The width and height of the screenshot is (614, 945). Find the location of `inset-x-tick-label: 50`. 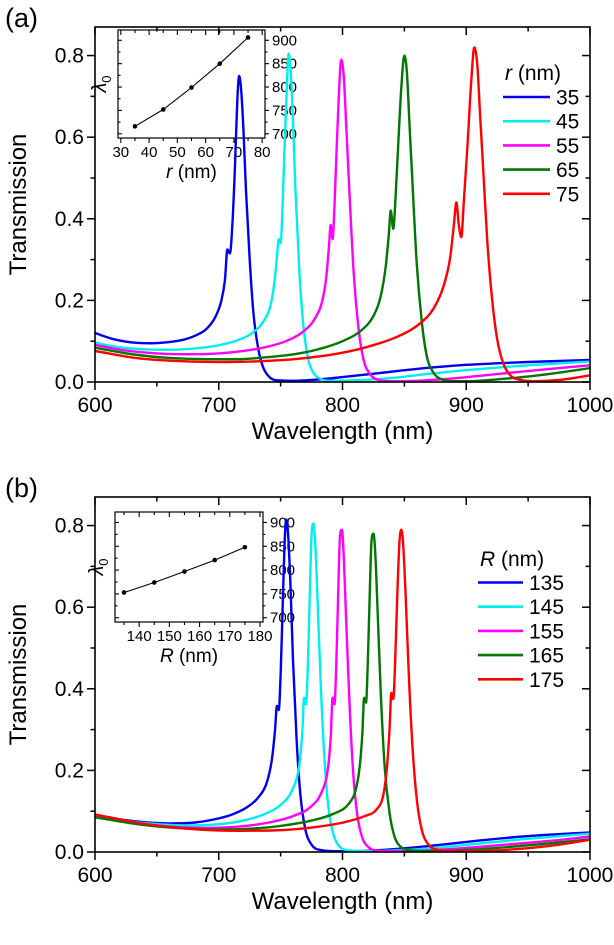

inset-x-tick-label: 50 is located at coordinates (177, 152).